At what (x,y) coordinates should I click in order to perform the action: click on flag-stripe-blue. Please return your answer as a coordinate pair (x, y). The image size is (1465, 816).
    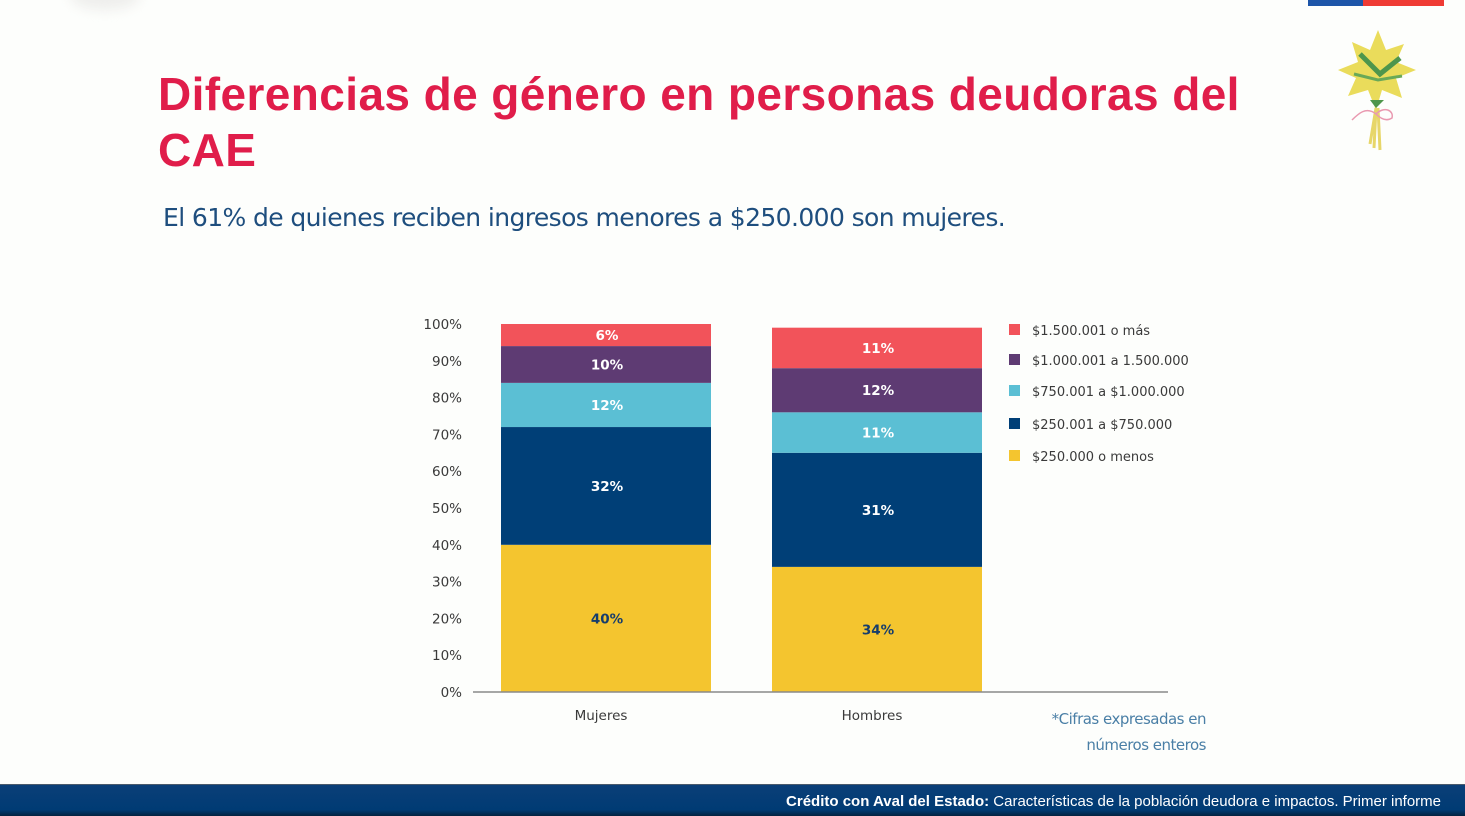
    Looking at the image, I should click on (1335, 3).